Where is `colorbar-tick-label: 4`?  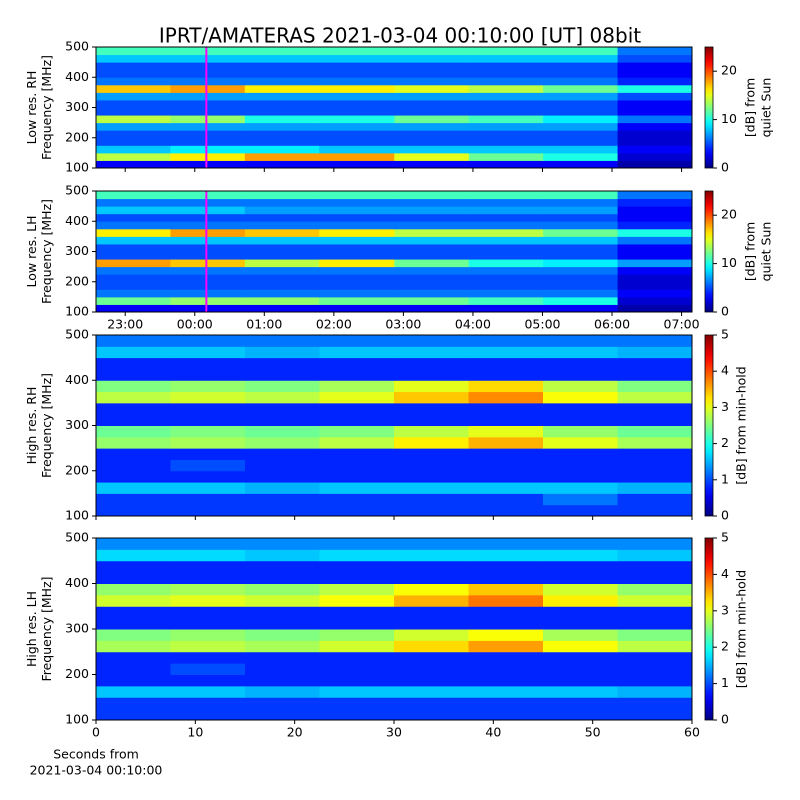
colorbar-tick-label: 4 is located at coordinates (725, 370).